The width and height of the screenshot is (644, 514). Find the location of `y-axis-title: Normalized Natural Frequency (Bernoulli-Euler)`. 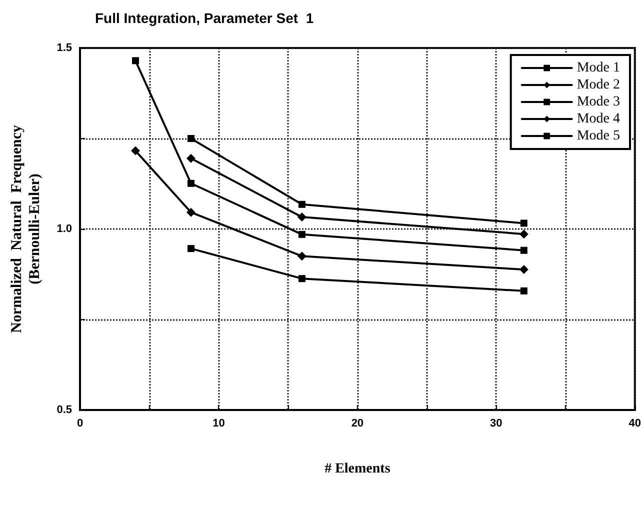

y-axis-title: Normalized Natural Frequency (Bernoulli-Euler) is located at coordinates (26, 229).